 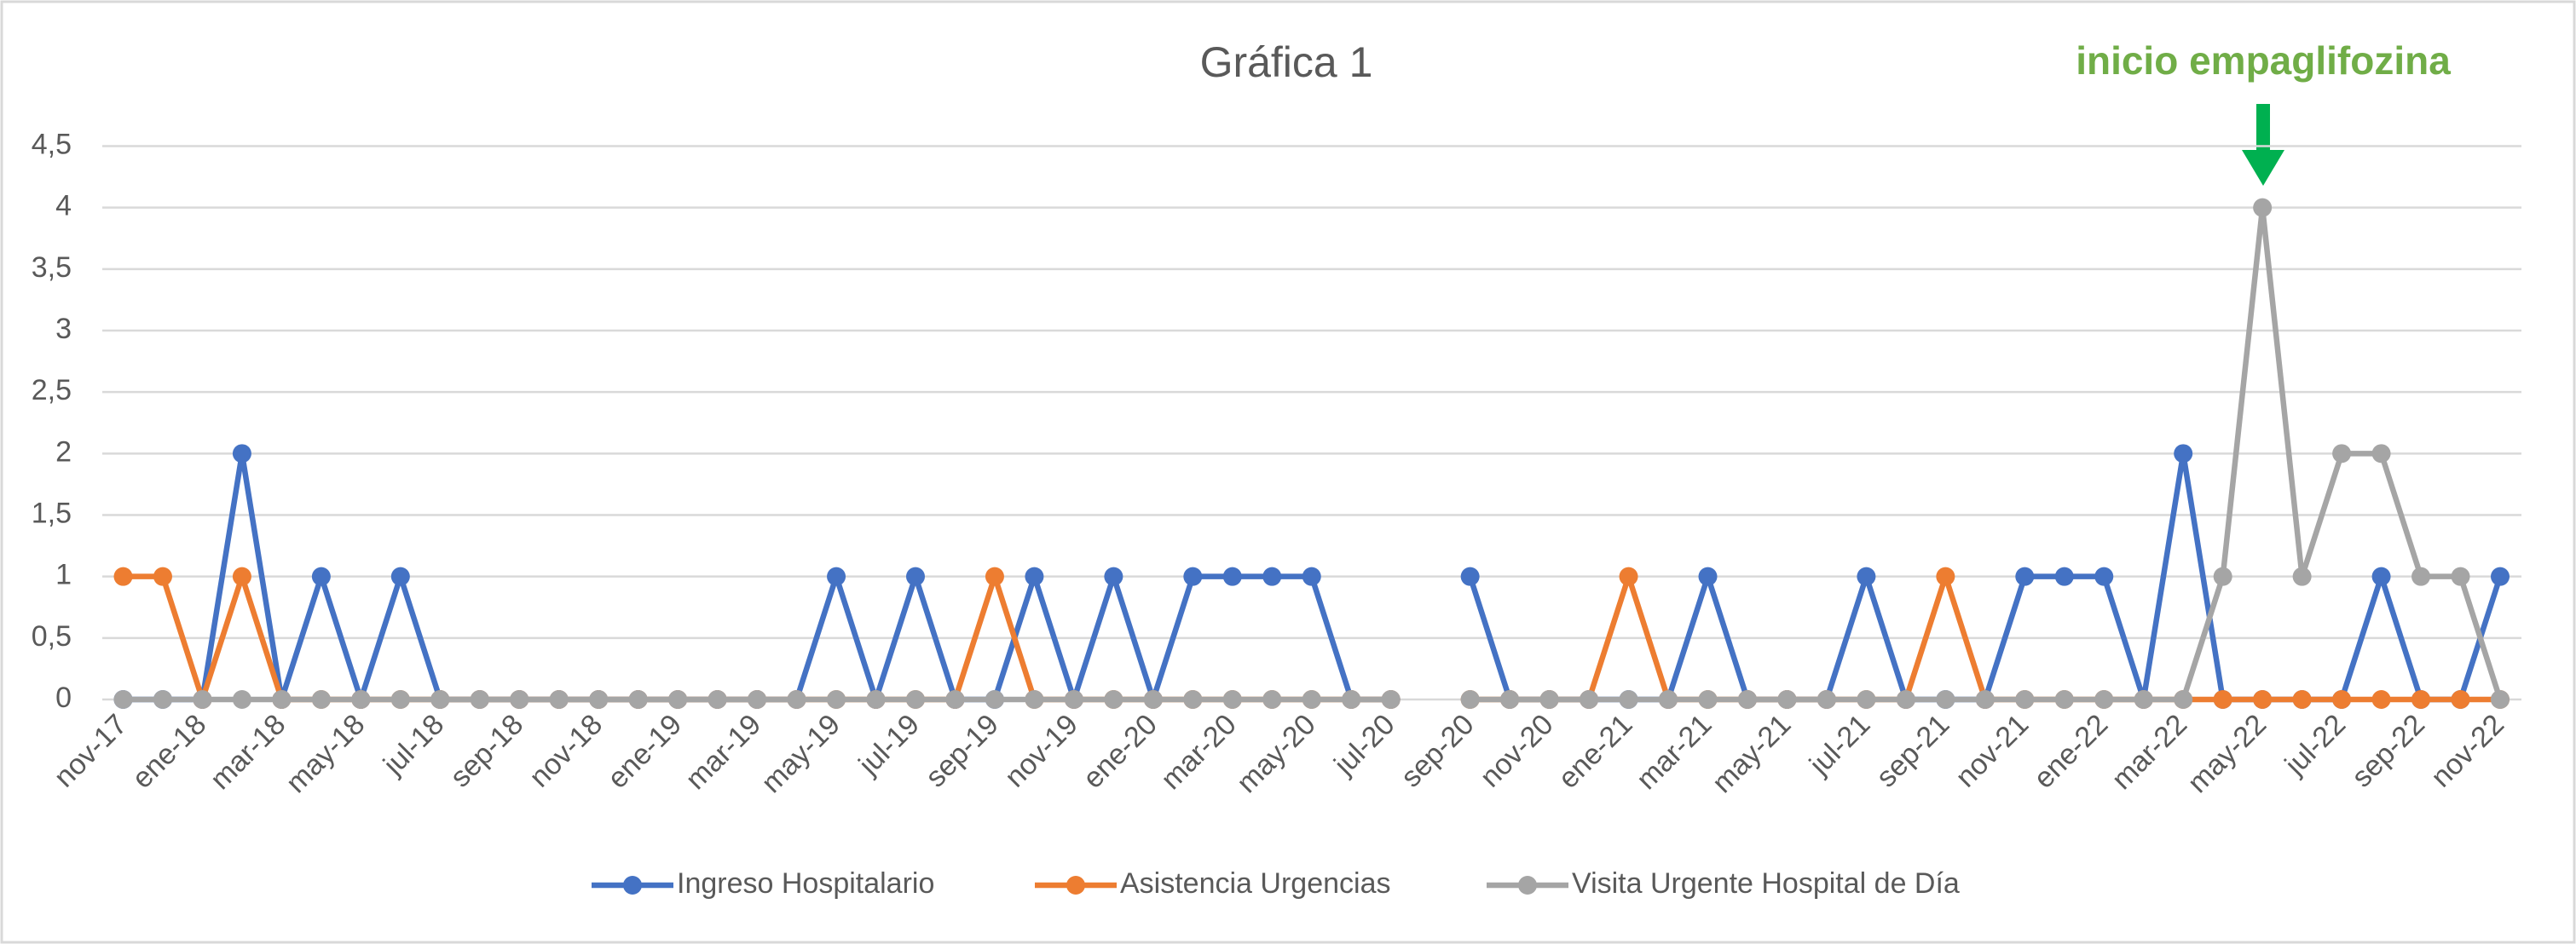 I want to click on arrow-head, so click(x=2263, y=168).